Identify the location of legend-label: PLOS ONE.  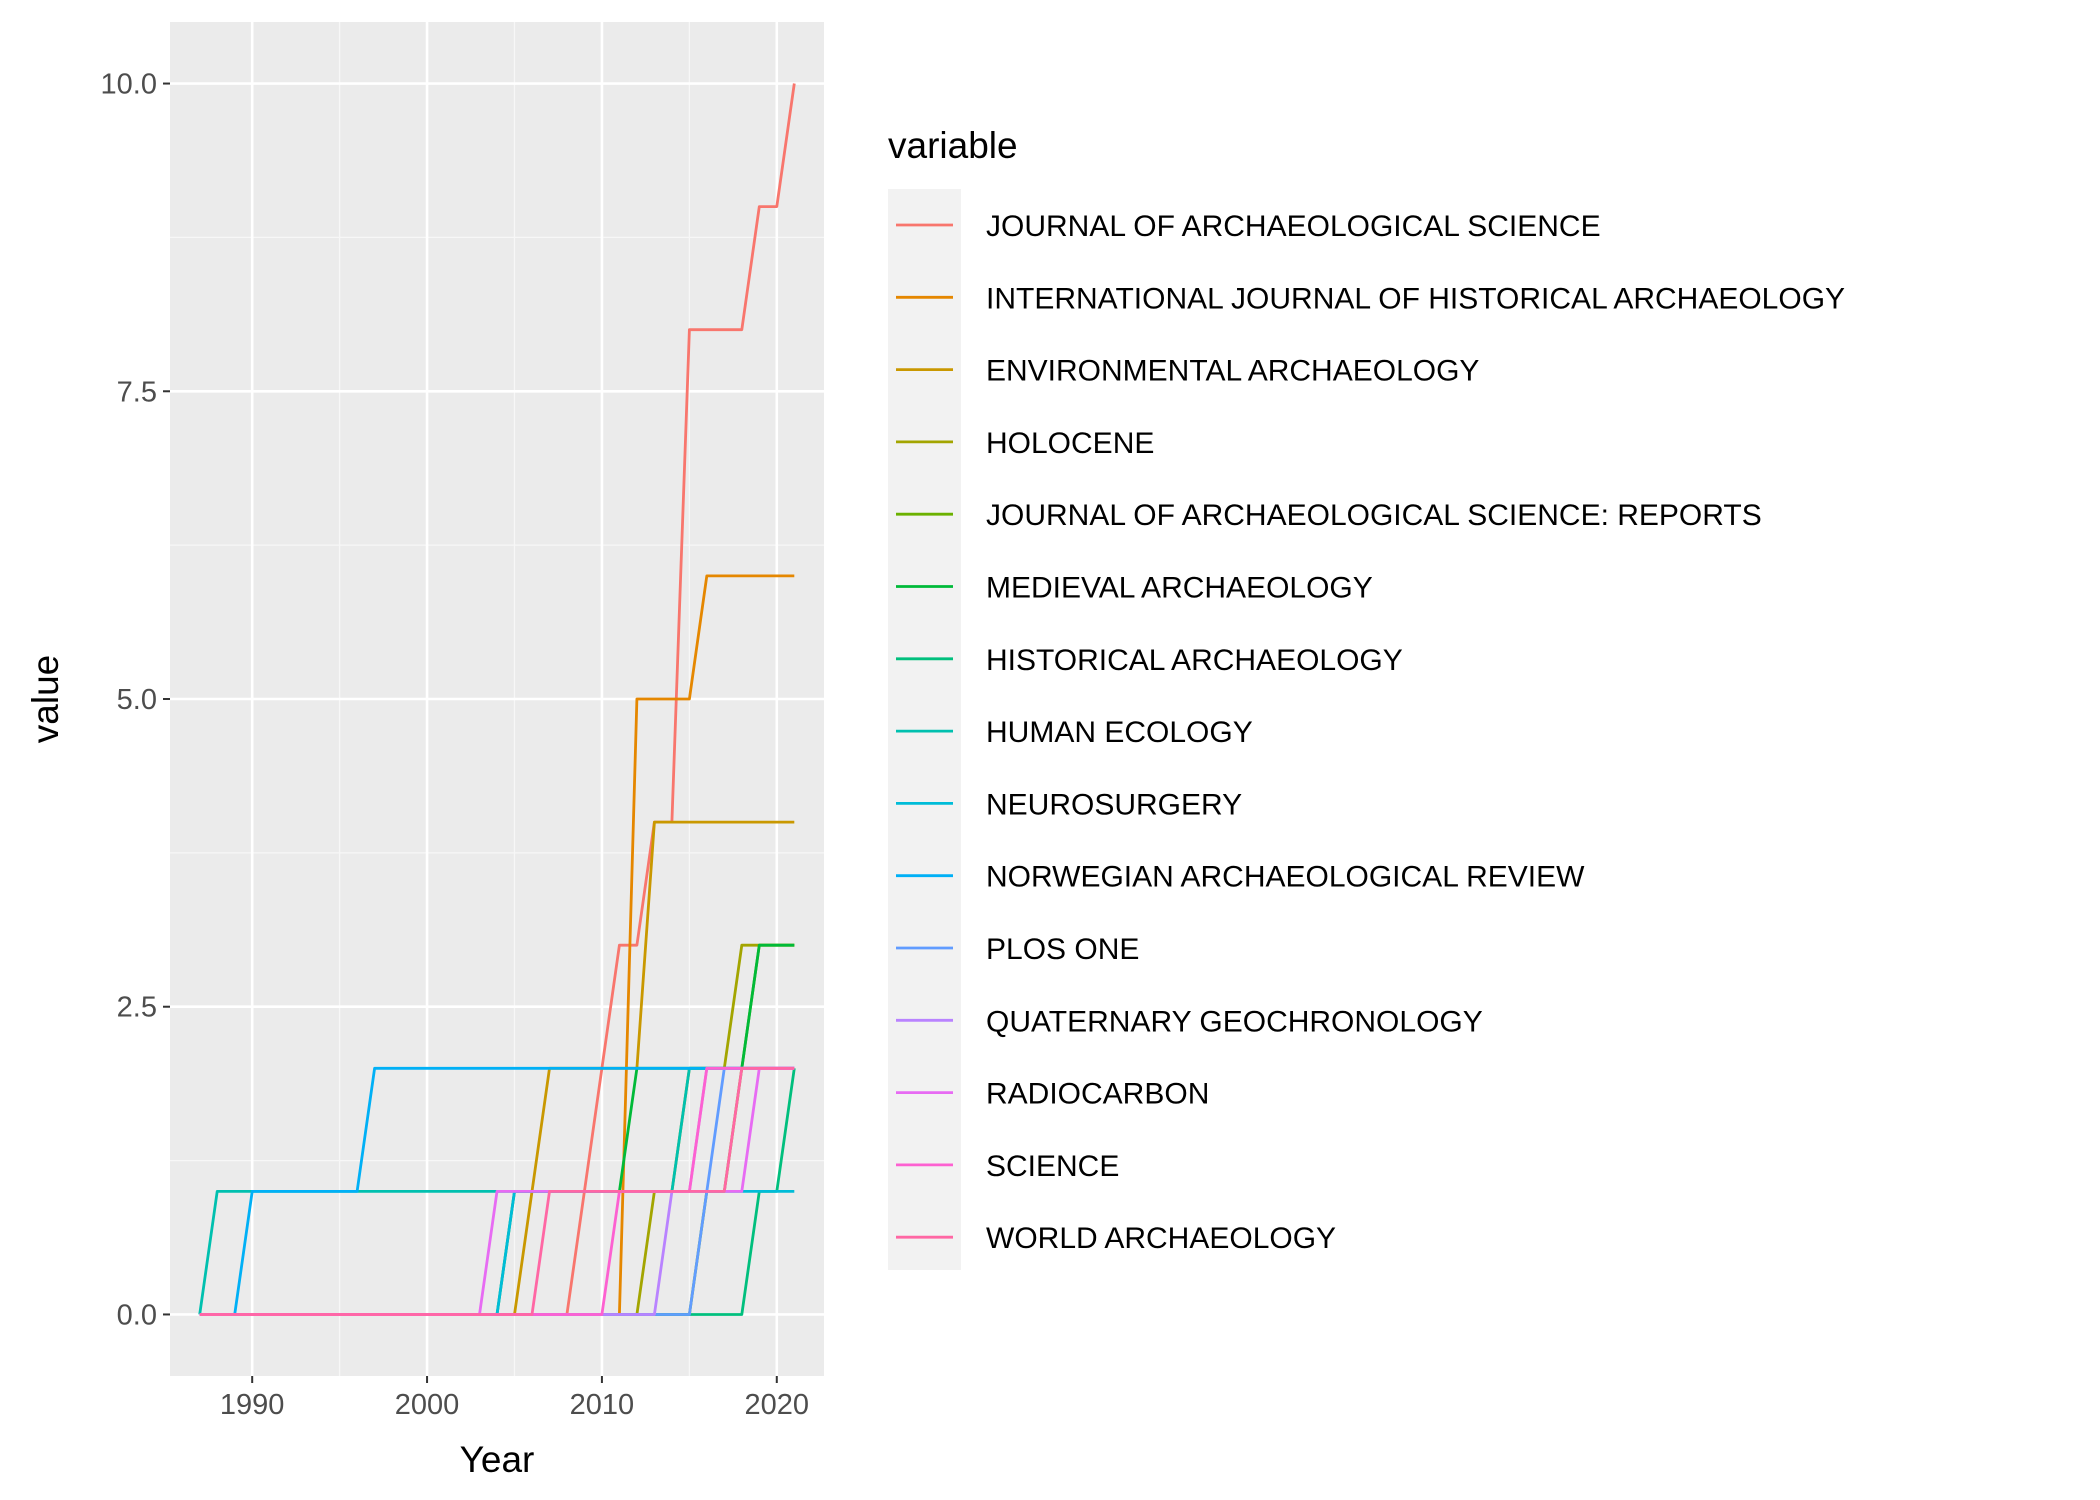
(1062, 949).